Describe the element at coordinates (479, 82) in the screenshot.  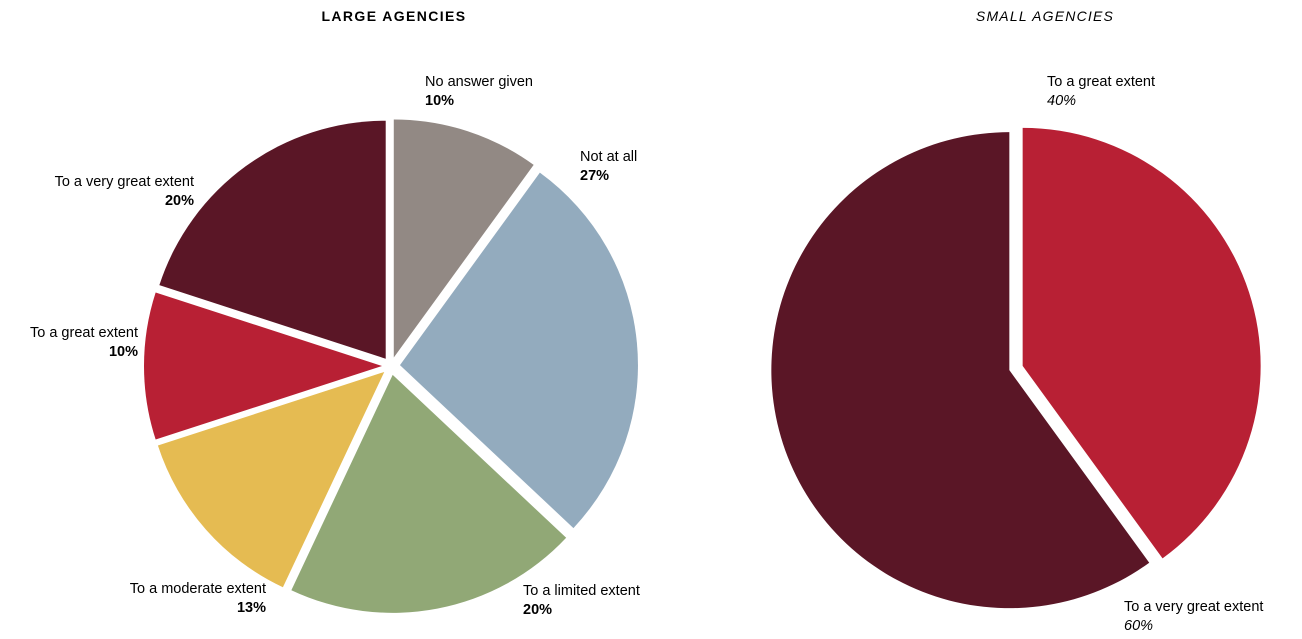
I see `slice-label: No answer given` at that location.